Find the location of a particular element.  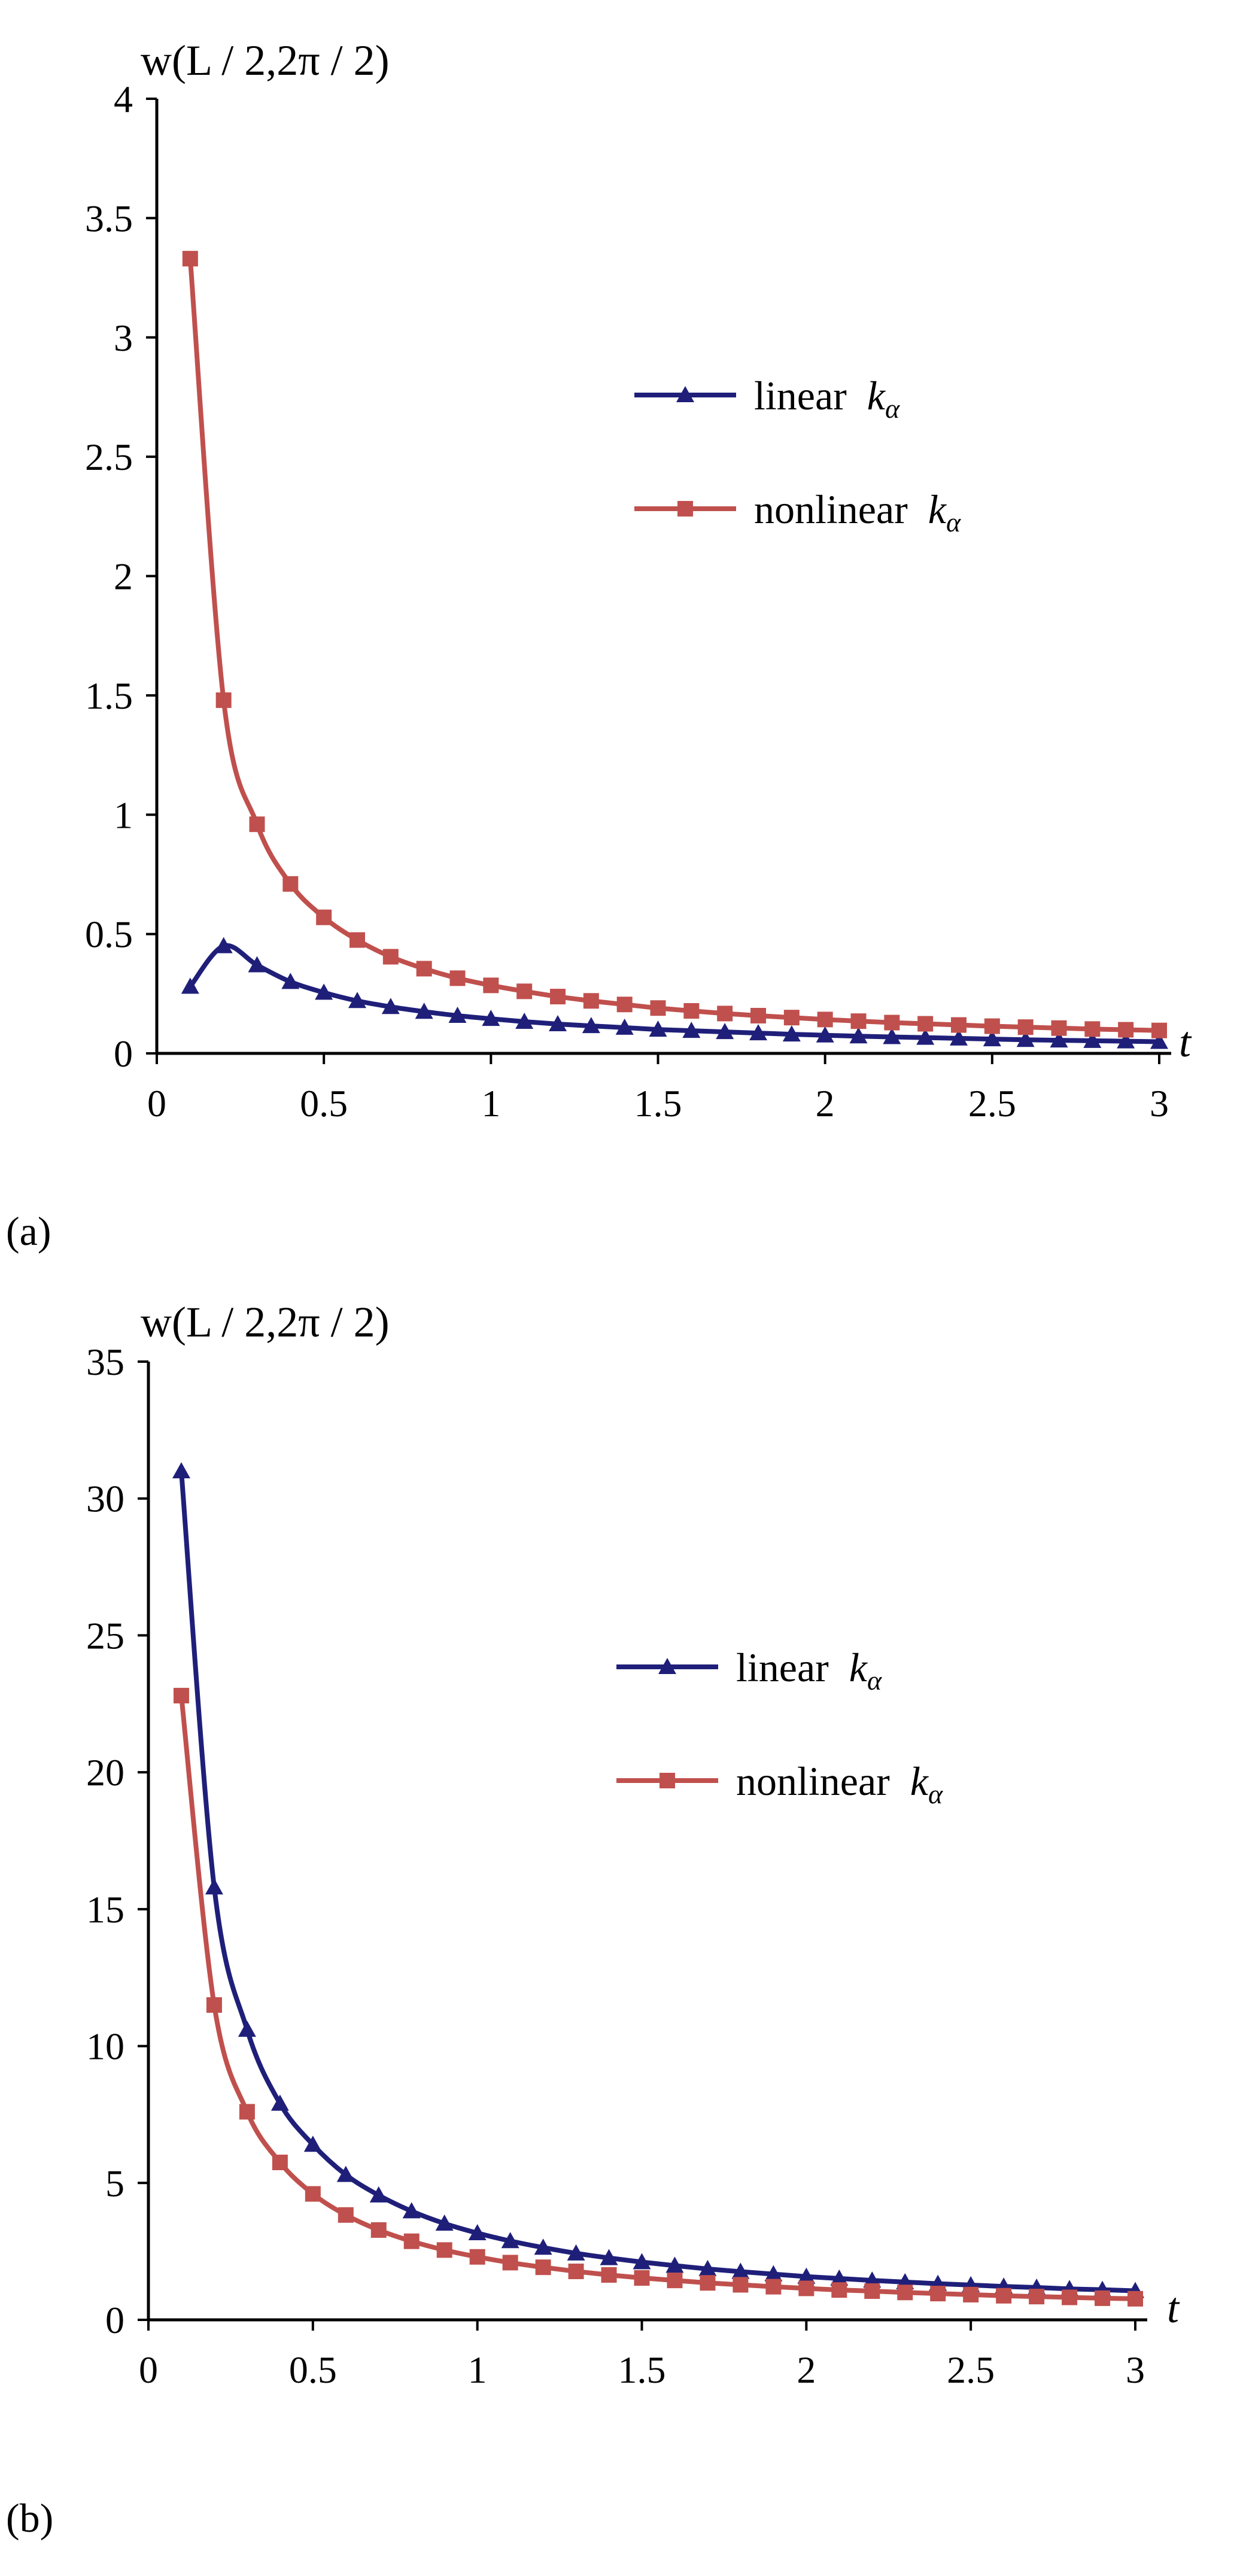

x-tick-label: 0 is located at coordinates (156, 1103).